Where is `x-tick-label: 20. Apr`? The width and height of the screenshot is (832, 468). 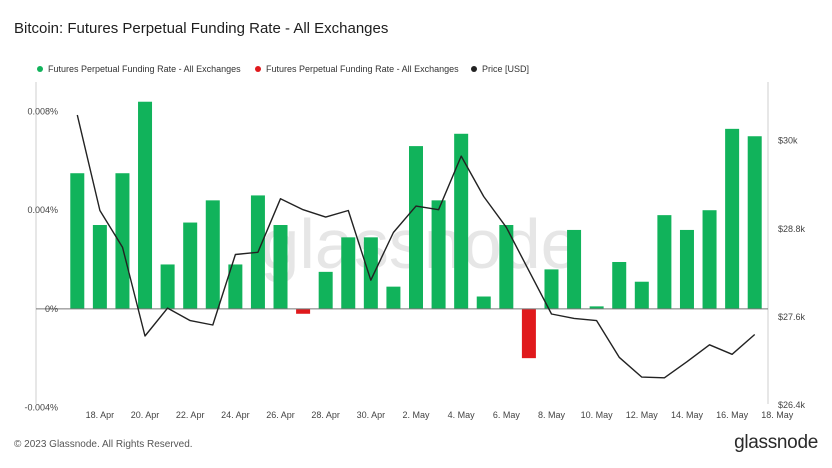 x-tick-label: 20. Apr is located at coordinates (145, 415).